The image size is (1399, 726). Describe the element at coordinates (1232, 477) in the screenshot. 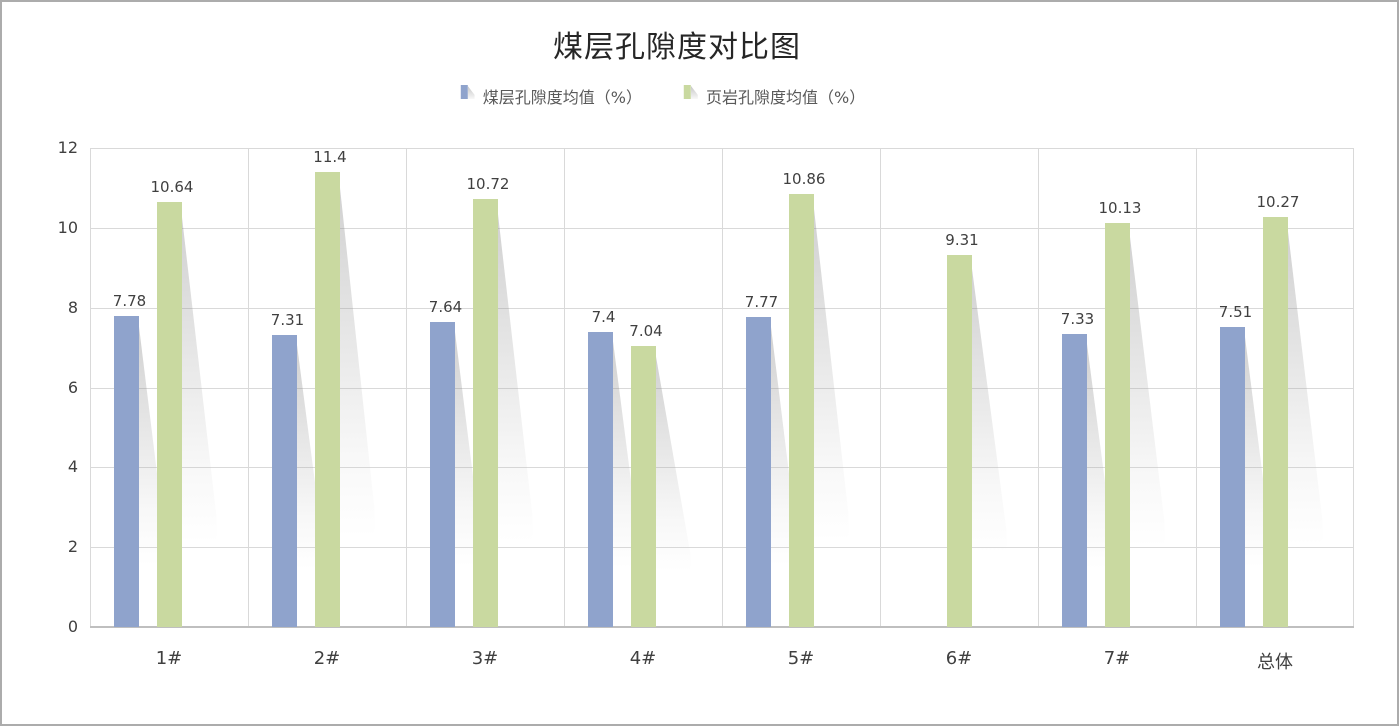

I see `bar-coal-总体` at that location.